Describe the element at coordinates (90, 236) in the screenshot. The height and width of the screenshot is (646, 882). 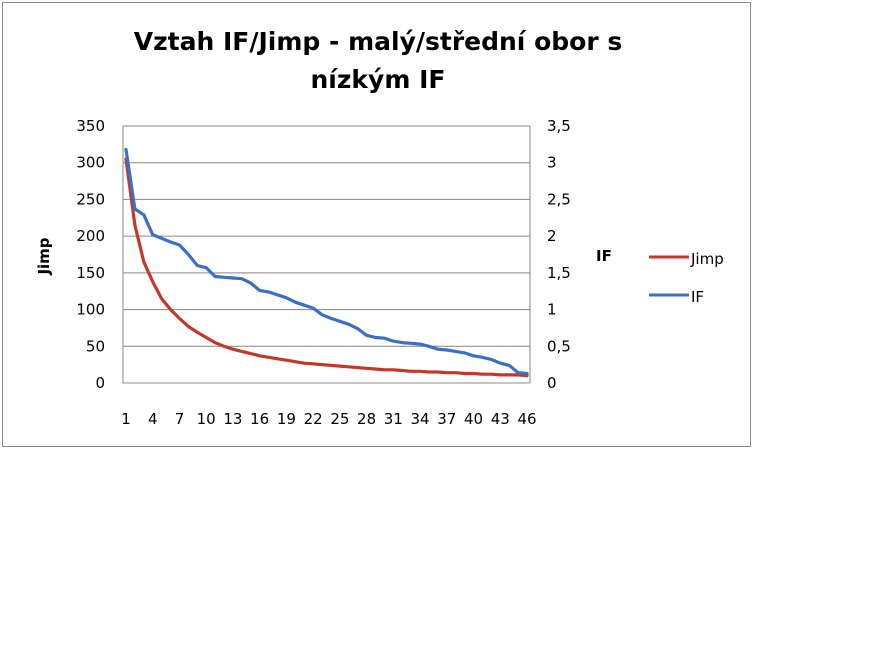
I see `left-tick-label: 200` at that location.